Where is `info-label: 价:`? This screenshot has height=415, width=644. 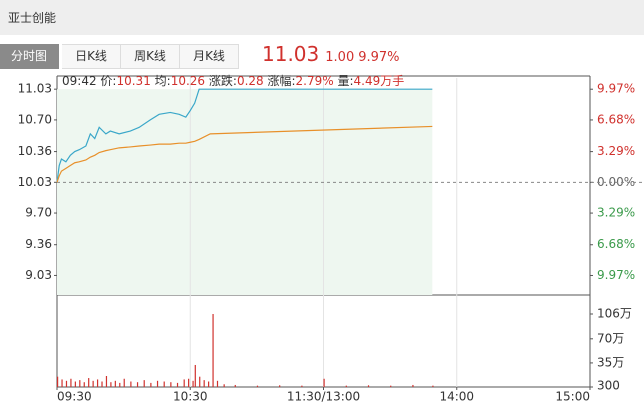
info-label: 价: is located at coordinates (108, 81).